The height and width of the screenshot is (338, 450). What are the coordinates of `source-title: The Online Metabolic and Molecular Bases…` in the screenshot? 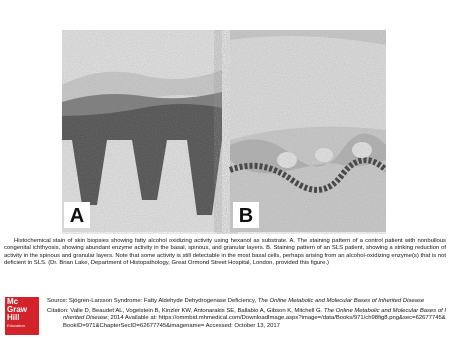 It's located at (341, 301).